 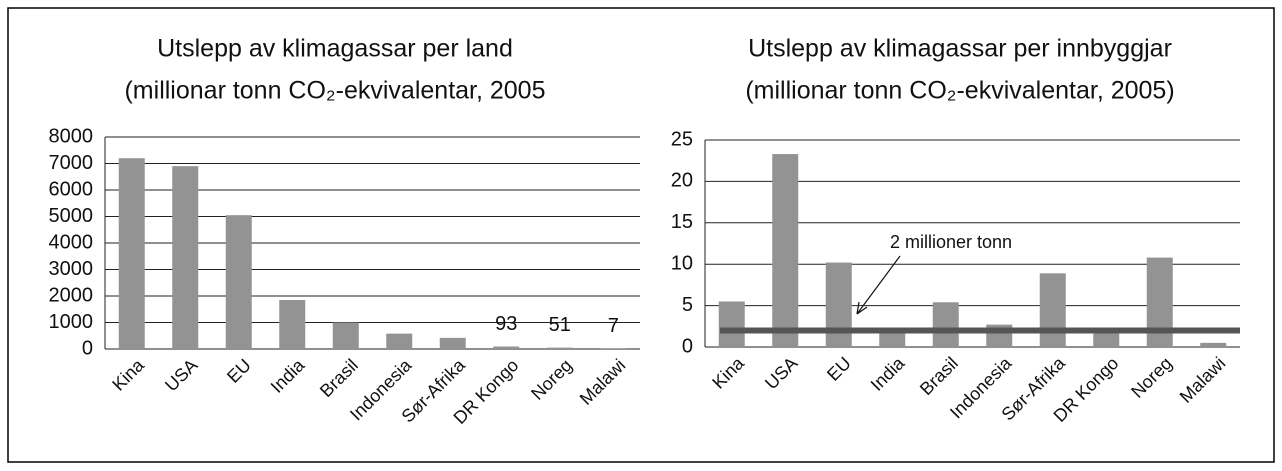 I want to click on y-tick-label: 1000, so click(x=71, y=322).